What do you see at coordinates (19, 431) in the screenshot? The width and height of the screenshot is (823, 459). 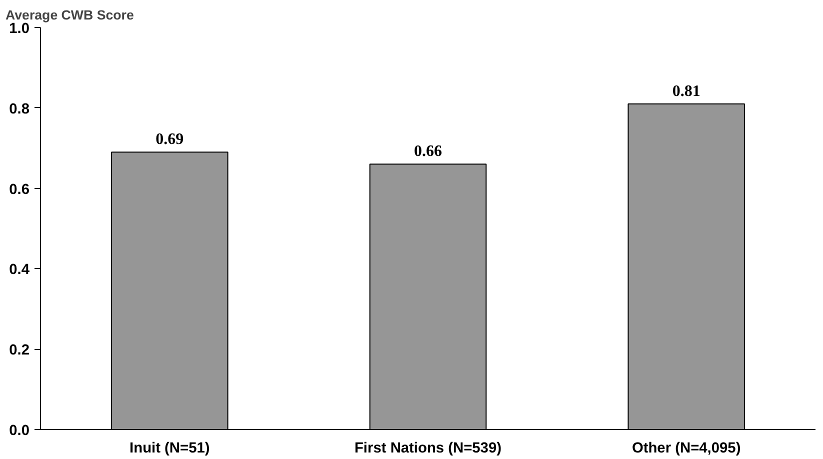 I see `y-tick-label: 0.0` at bounding box center [19, 431].